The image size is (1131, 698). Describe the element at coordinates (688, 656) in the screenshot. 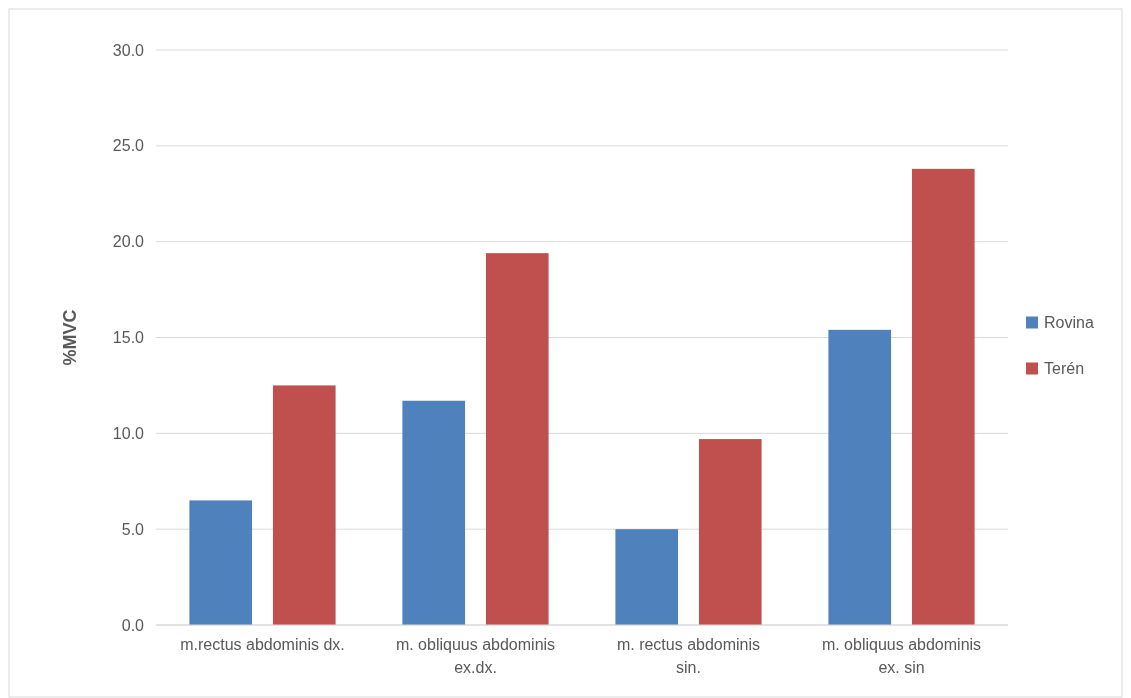

I see `x-tick-label: m. rectus abdominis sin.` at that location.